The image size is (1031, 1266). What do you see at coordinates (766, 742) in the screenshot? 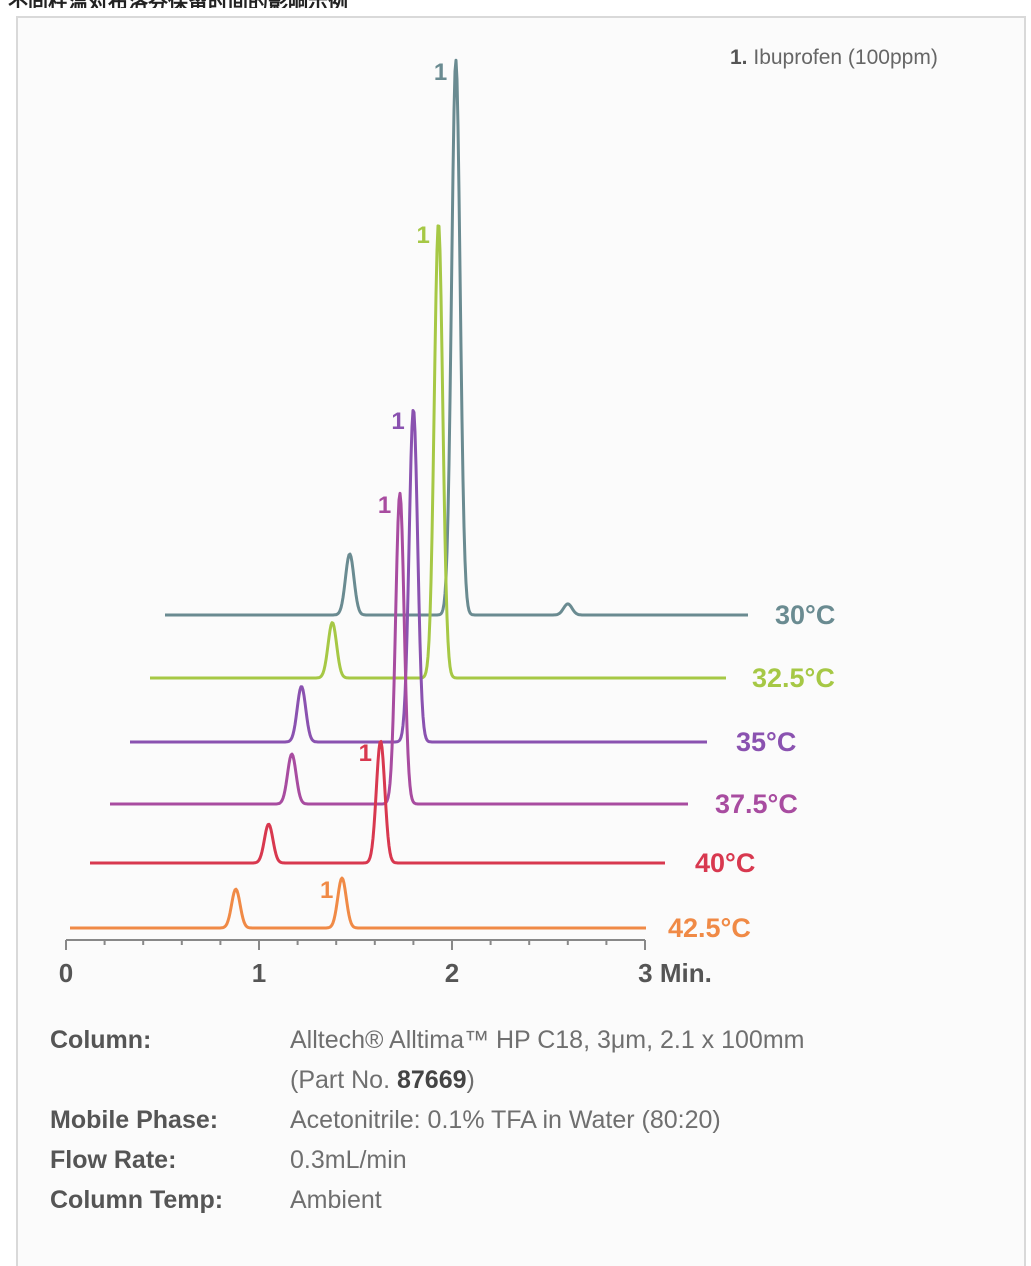
I see `series-label: 35°C` at bounding box center [766, 742].